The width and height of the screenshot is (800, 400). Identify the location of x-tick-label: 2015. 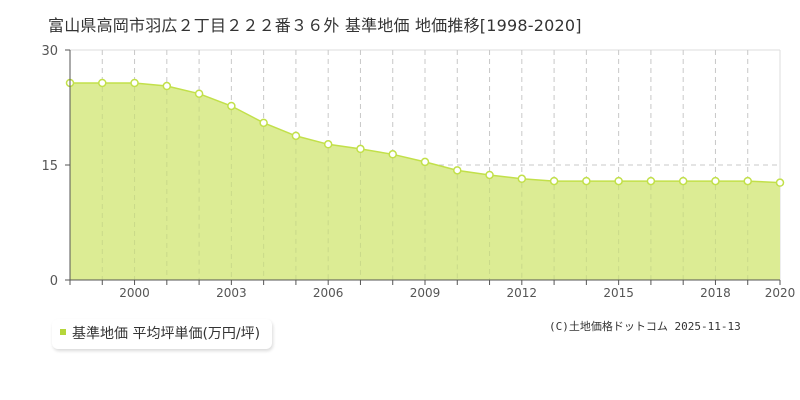
(618, 293).